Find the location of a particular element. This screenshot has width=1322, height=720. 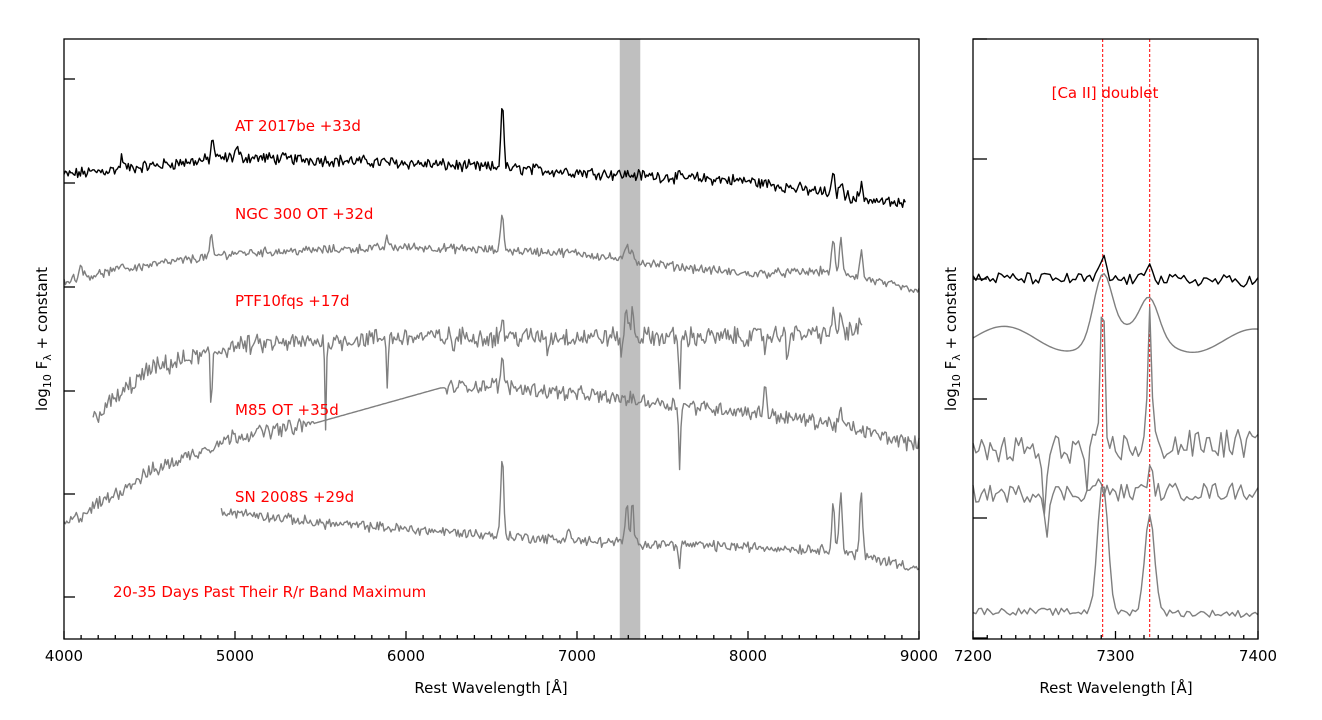

left-x-ticks: 4000 5000 6000 7000 8000 9000 is located at coordinates (491, 648).